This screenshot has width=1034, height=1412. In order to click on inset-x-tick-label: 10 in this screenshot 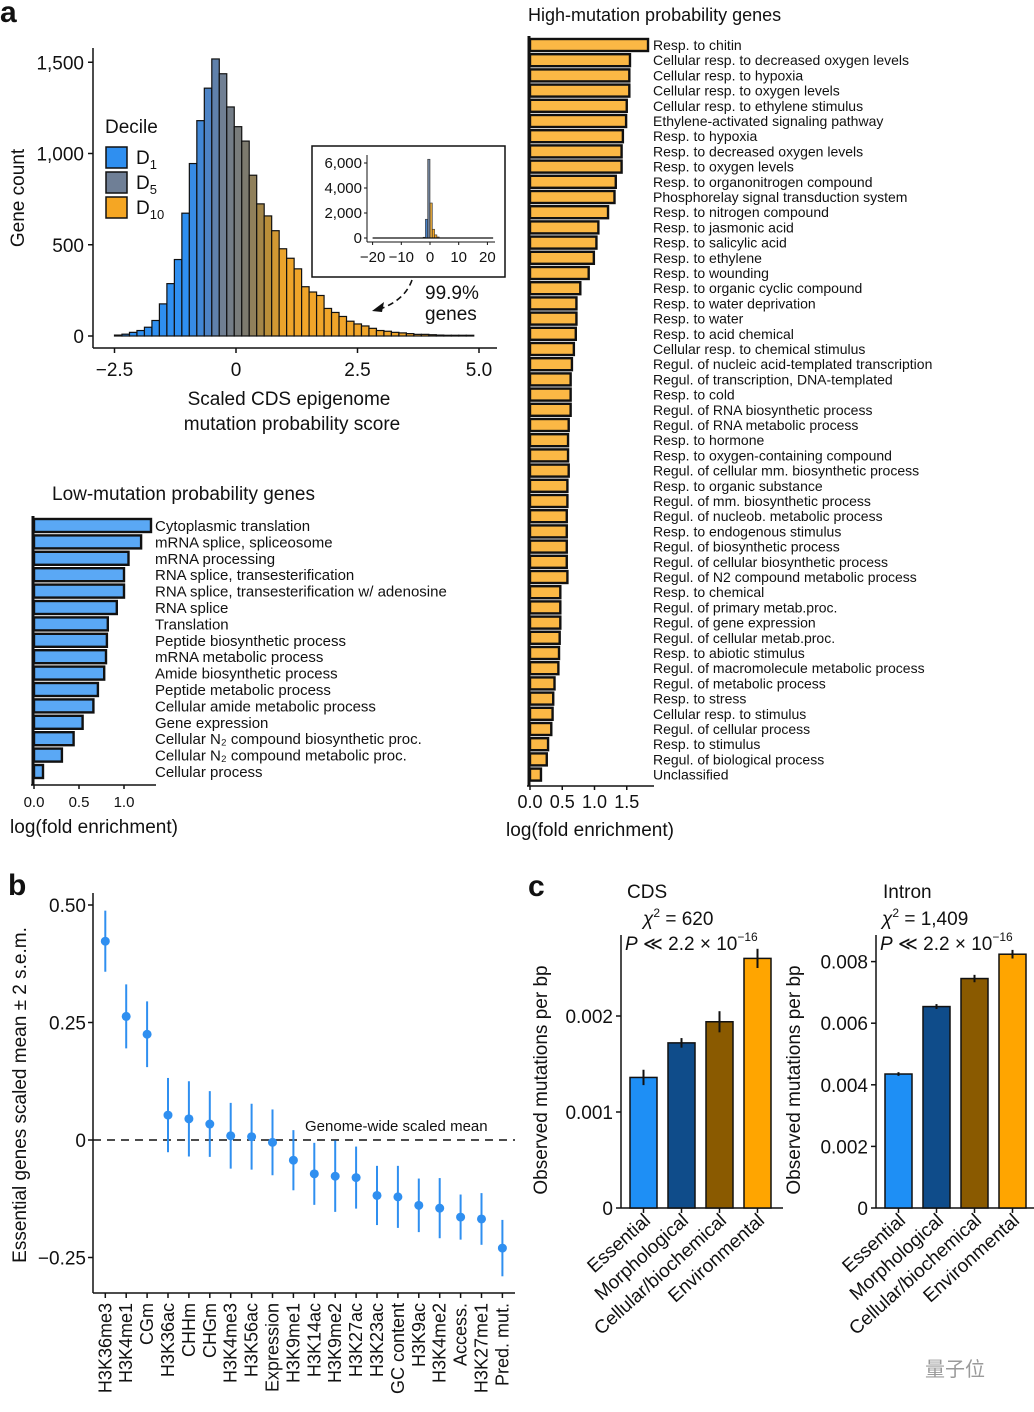, I will do `click(458, 257)`.